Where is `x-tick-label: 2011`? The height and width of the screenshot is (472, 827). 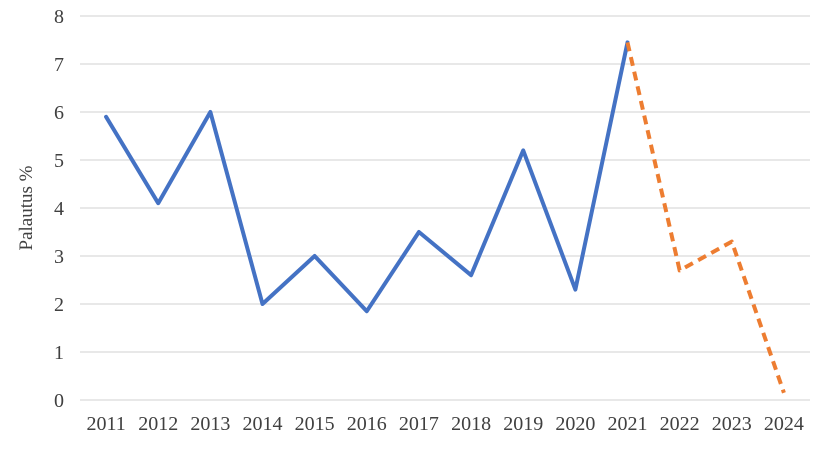
x-tick-label: 2011 is located at coordinates (105, 424).